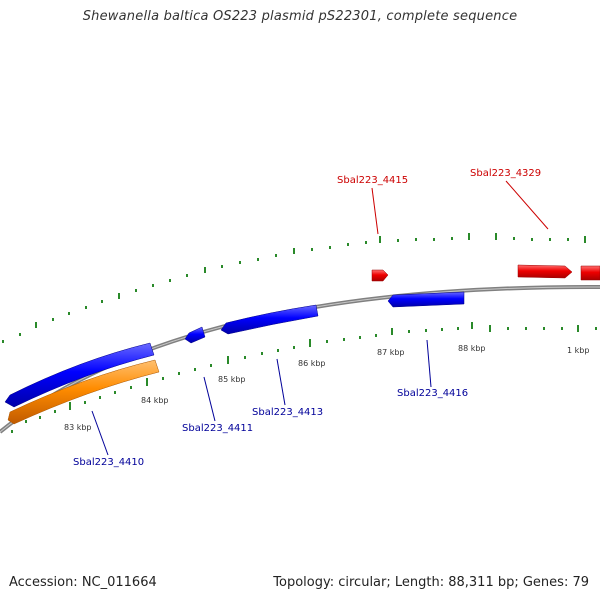 This screenshot has width=600, height=600. What do you see at coordinates (432, 393) in the screenshot?
I see `gene-label-sbal223-4416: Sbal223_4416` at bounding box center [432, 393].